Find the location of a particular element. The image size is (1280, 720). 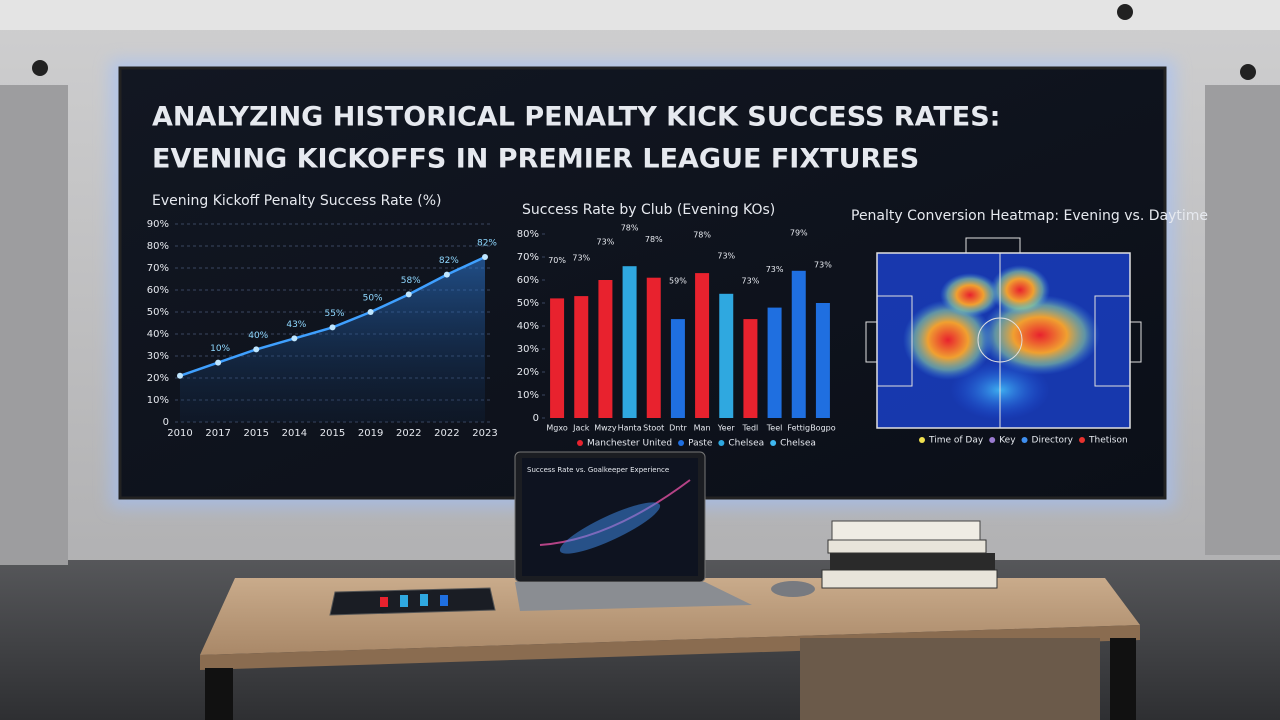

x-tick-label: 2015 is located at coordinates (256, 433).